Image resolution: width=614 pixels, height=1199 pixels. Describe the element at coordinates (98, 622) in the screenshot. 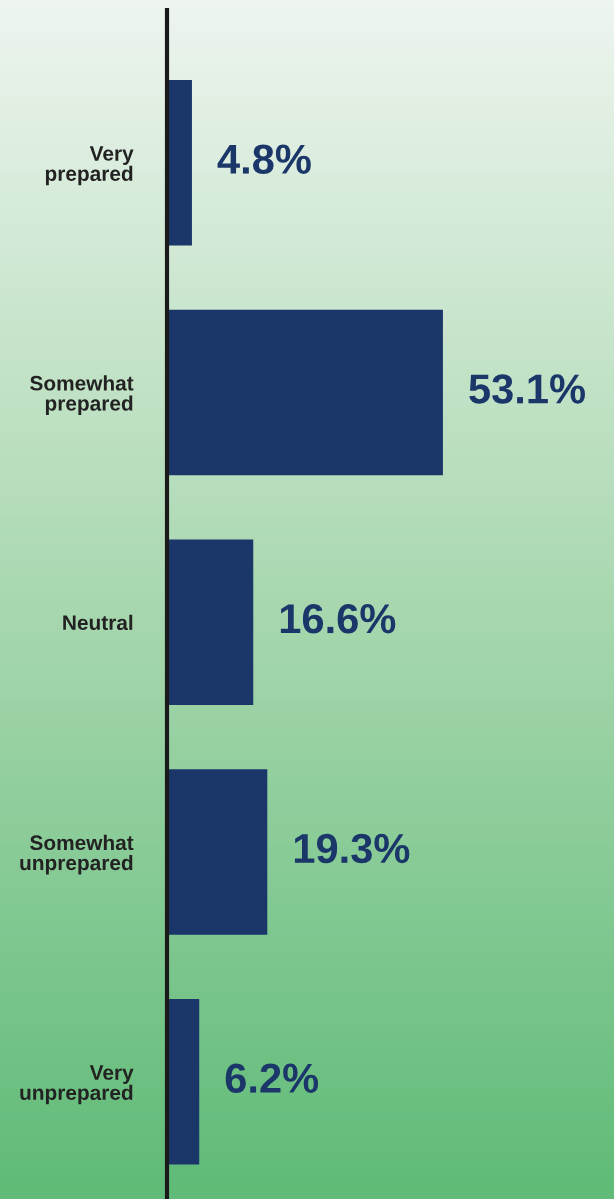

I see `y-tick-label: Neutral` at that location.